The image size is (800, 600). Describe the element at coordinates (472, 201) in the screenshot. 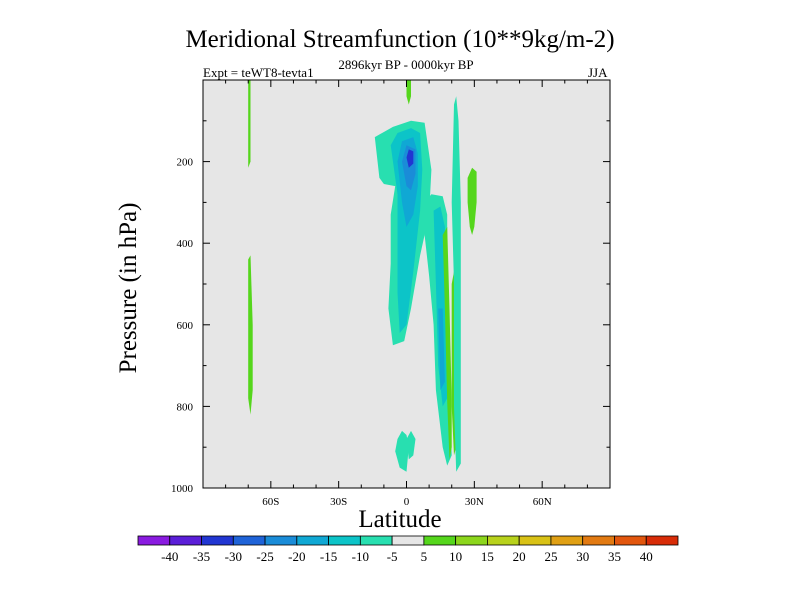

I see `contour-positive-cell-30n` at that location.